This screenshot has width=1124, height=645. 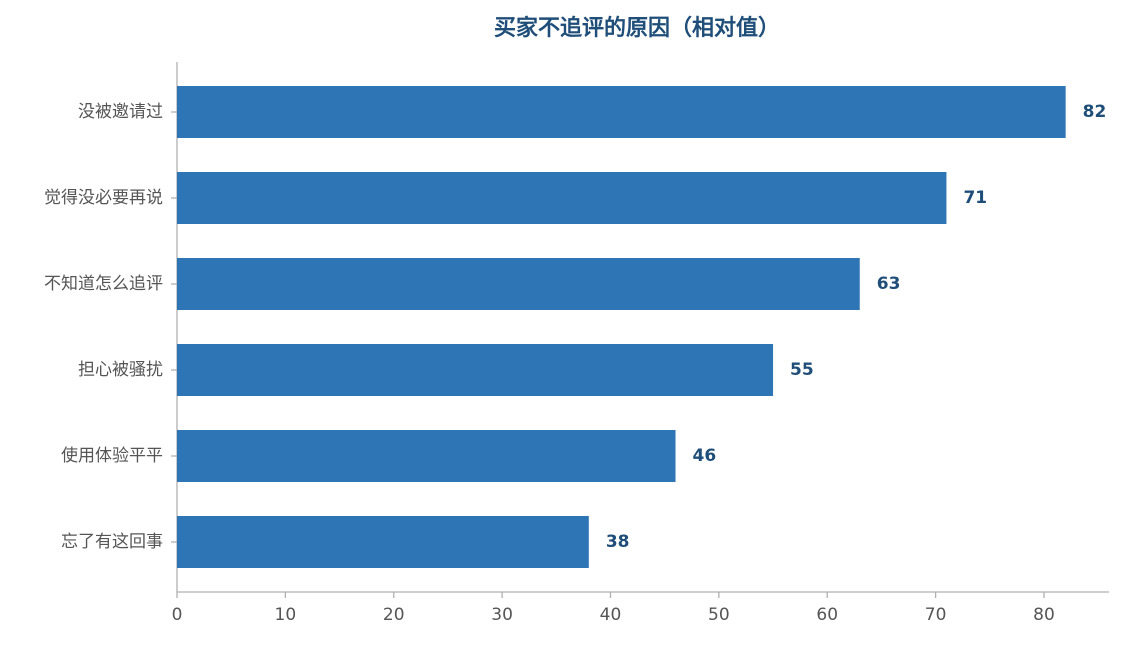 I want to click on x-tick-label: 20, so click(x=394, y=615).